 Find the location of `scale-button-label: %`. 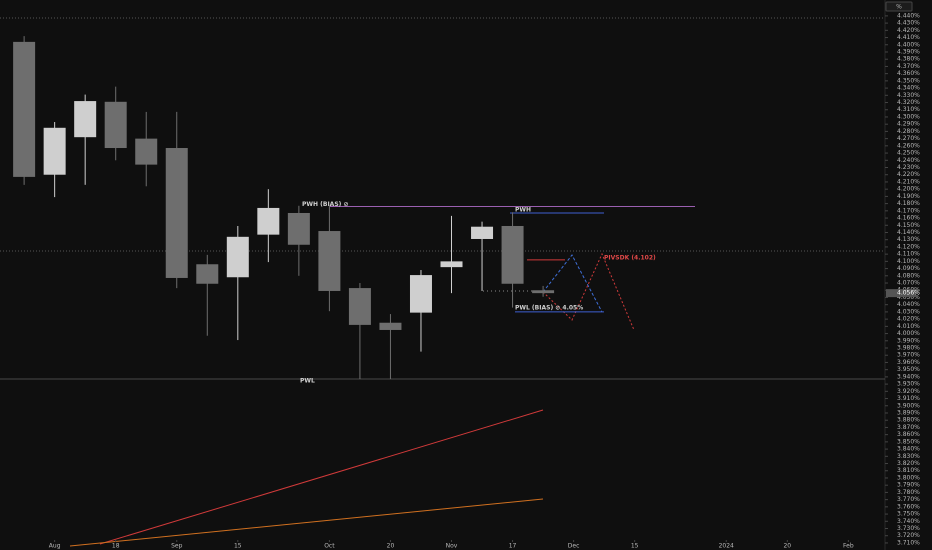

scale-button-label: % is located at coordinates (899, 7).